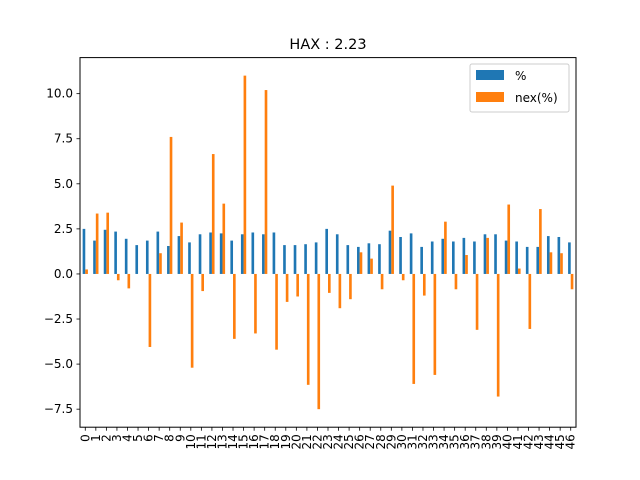 Image resolution: width=640 pixels, height=480 pixels. What do you see at coordinates (327, 45) in the screenshot?
I see `chart-title: HAX : 2.23` at bounding box center [327, 45].